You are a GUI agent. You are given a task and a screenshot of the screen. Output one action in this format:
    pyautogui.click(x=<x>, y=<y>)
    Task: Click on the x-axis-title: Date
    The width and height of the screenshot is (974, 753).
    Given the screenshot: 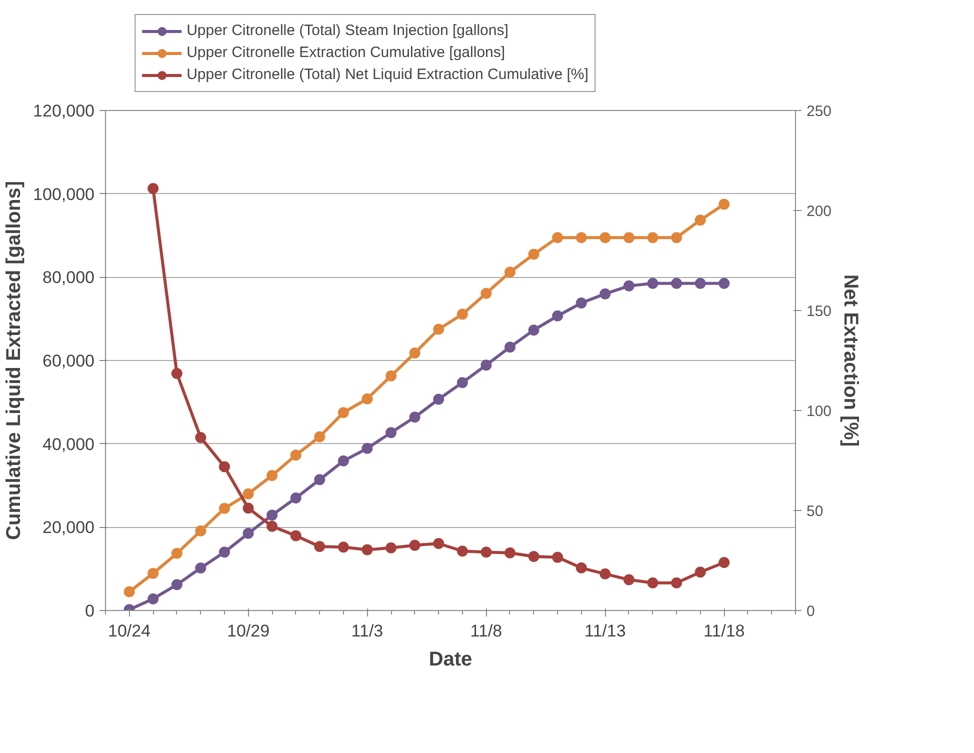 What is the action you would take?
    pyautogui.click(x=450, y=659)
    